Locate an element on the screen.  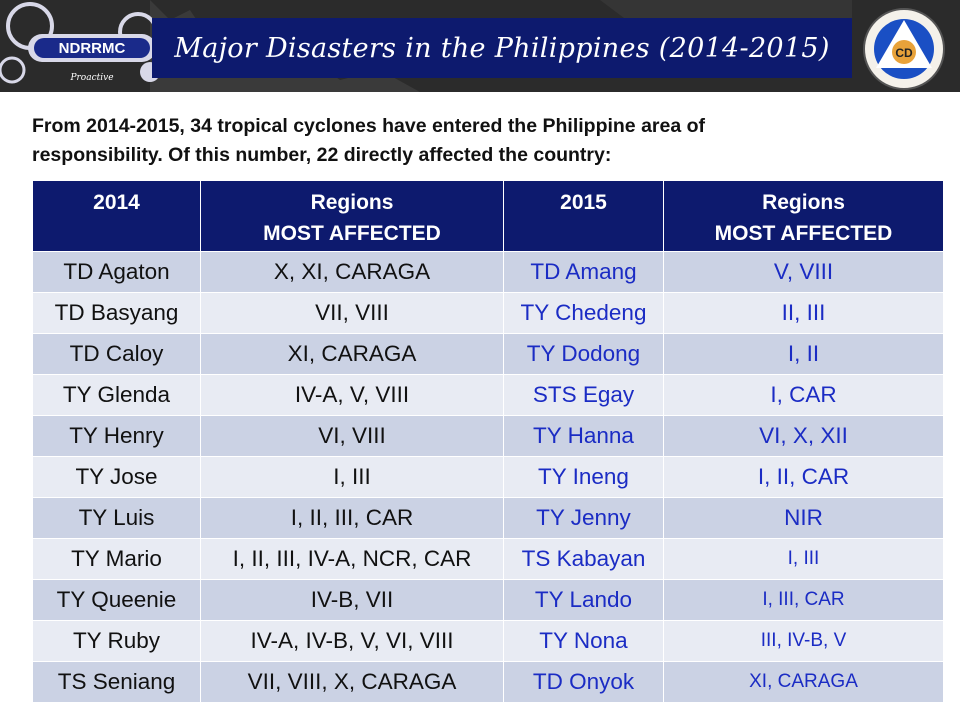
header-regions-2015: Regions MOST AFFECTED is located at coordinates (803, 216).